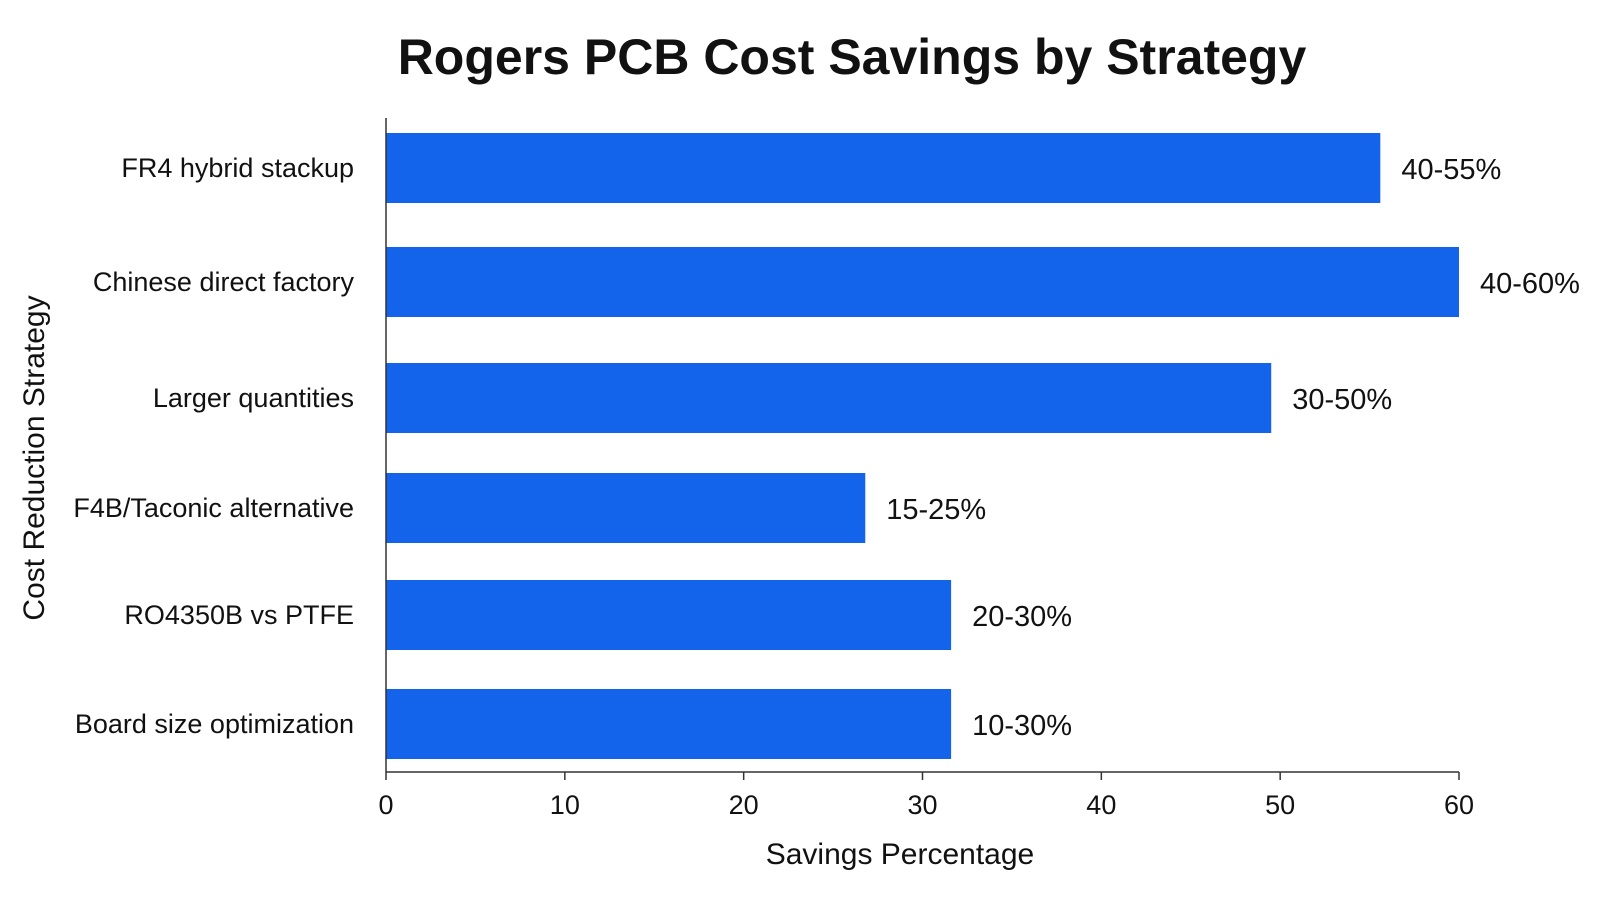 The width and height of the screenshot is (1600, 900). I want to click on x-tick-label: 60, so click(1459, 805).